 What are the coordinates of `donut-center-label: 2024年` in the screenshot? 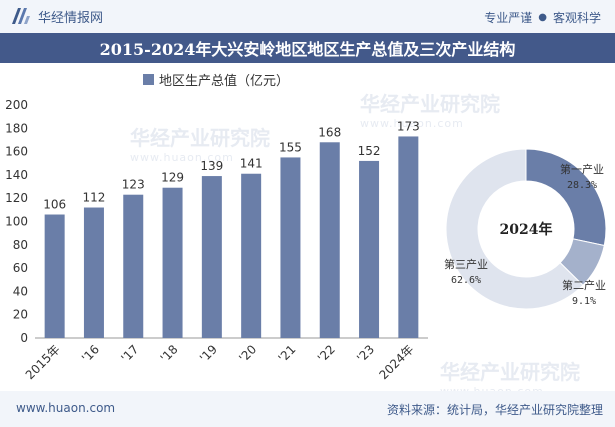 It's located at (526, 229).